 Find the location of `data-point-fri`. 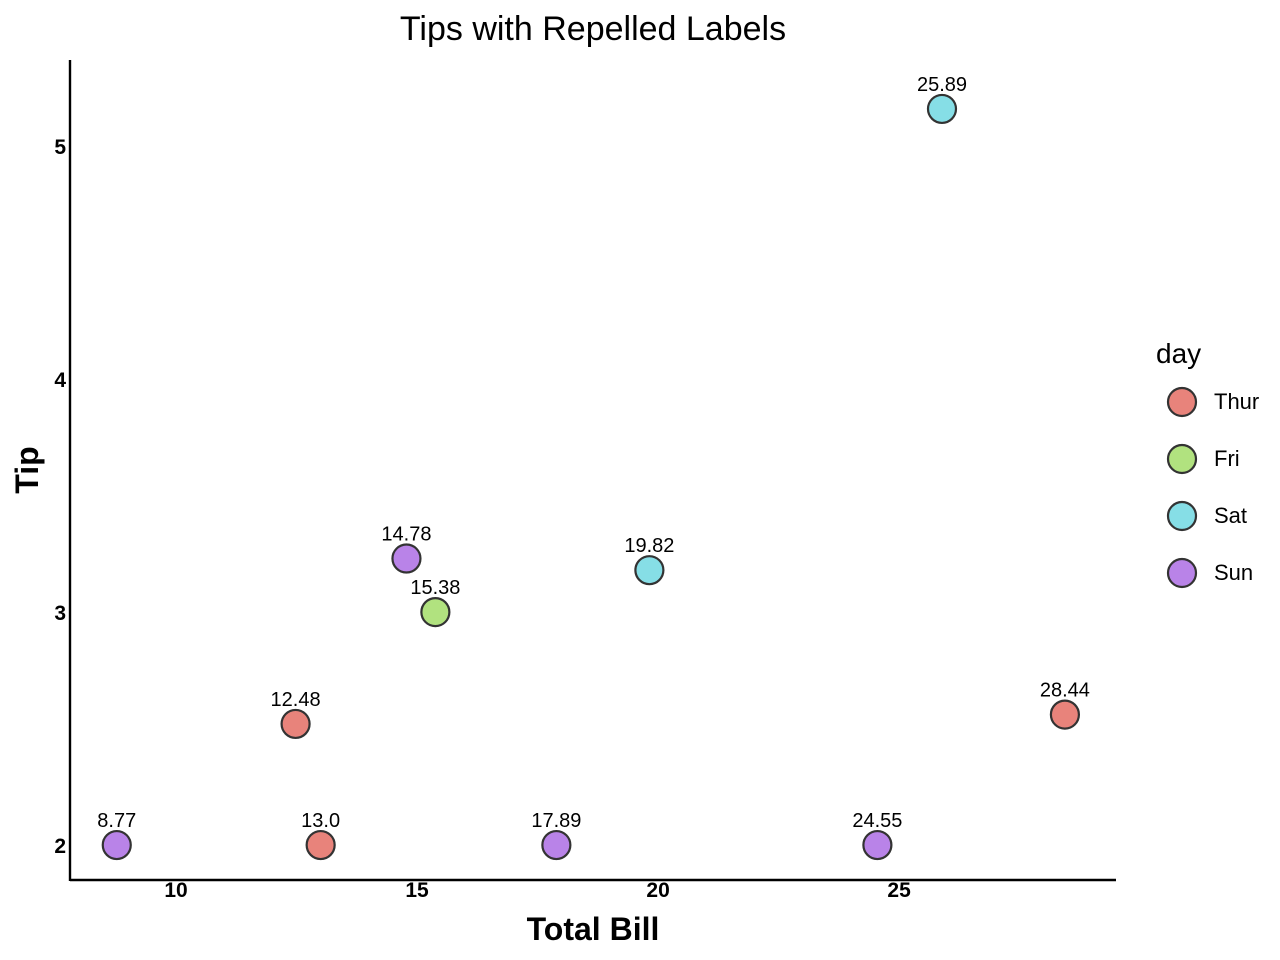

data-point-fri is located at coordinates (435, 612).